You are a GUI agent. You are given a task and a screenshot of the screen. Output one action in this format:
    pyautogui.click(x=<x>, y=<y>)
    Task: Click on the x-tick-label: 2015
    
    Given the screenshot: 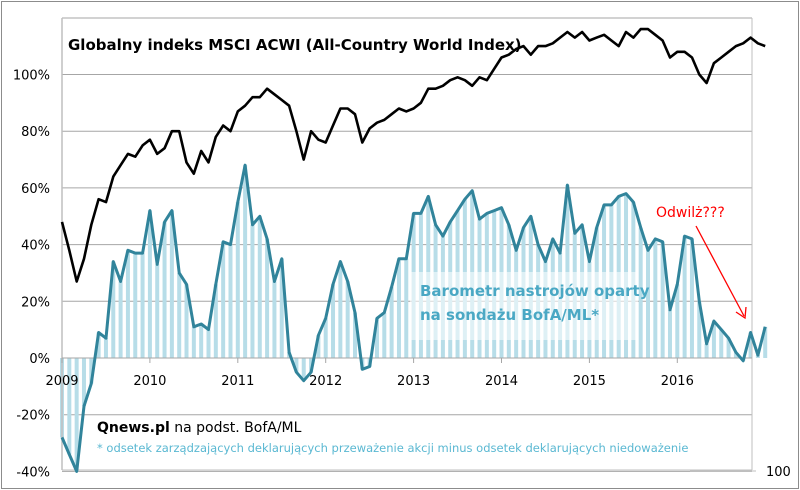 What is the action you would take?
    pyautogui.click(x=589, y=381)
    